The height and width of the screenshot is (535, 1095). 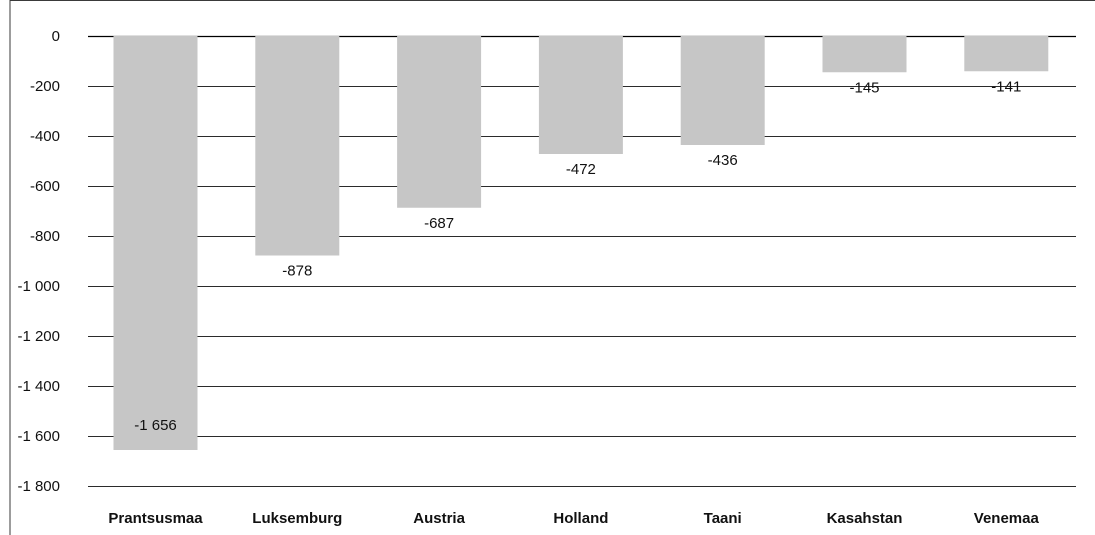 I want to click on y-tick-label: -400, so click(x=45, y=136).